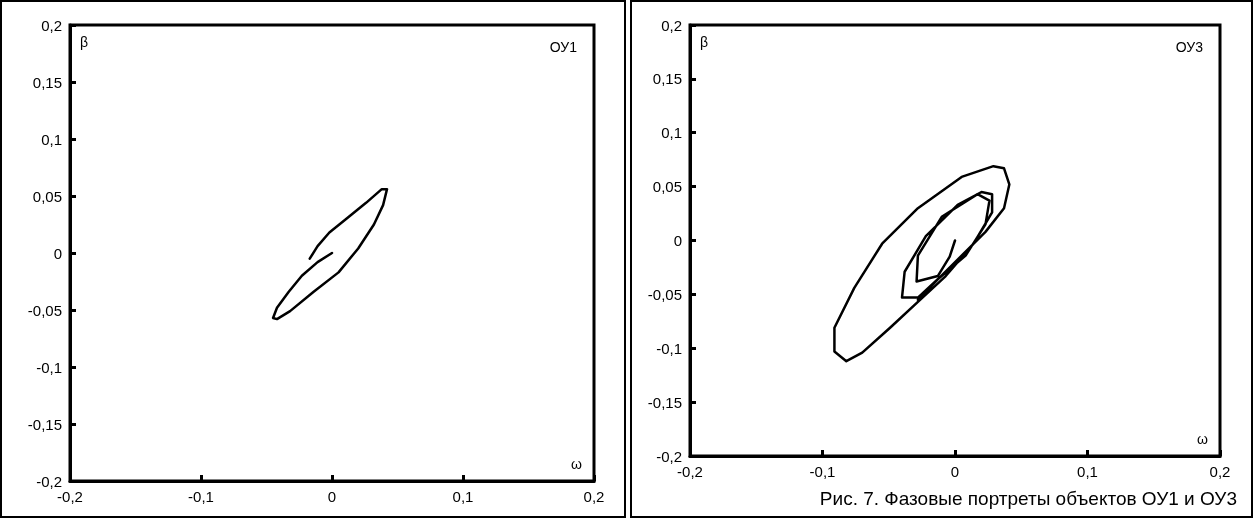  What do you see at coordinates (1189, 47) in the screenshot?
I see `text: ОУ3` at bounding box center [1189, 47].